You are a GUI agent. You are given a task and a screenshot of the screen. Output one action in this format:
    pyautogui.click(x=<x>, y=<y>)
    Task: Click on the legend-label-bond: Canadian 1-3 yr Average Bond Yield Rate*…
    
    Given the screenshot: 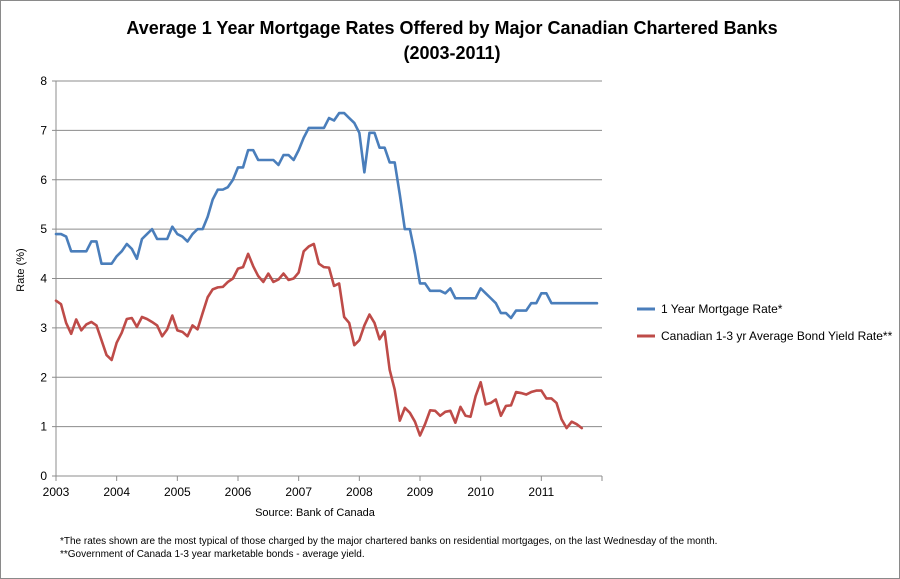 What is the action you would take?
    pyautogui.click(x=777, y=336)
    